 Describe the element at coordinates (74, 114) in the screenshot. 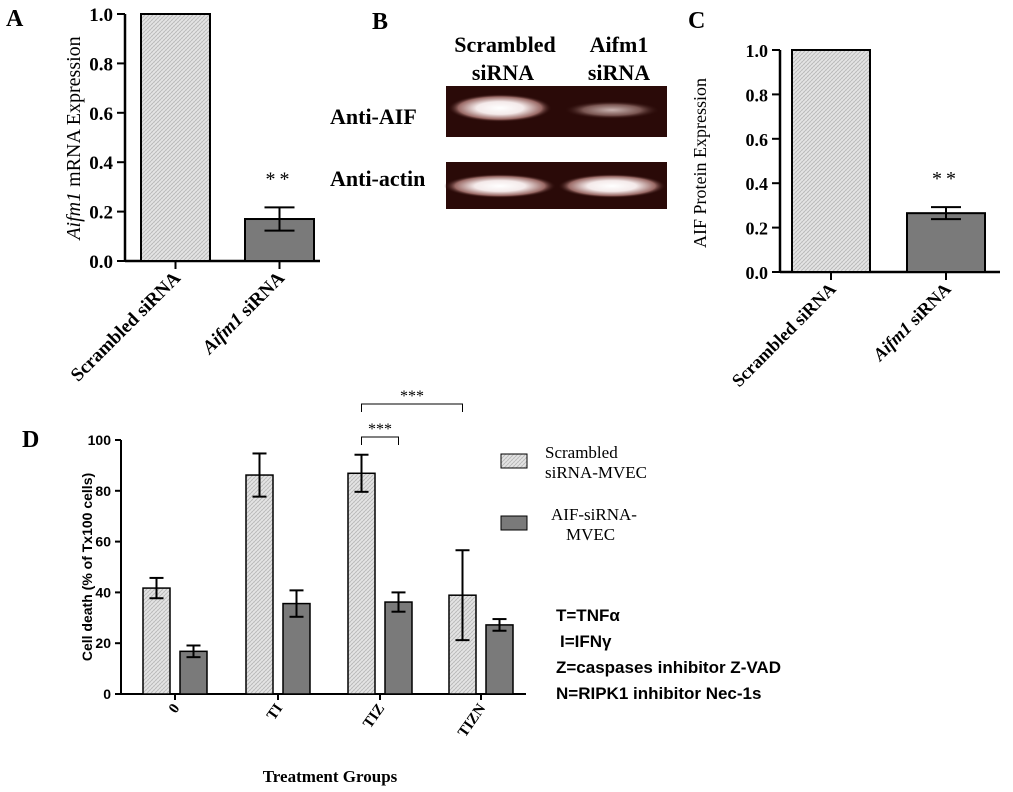

I see `panel-a-ylabel-rest: mRNA Expression` at that location.